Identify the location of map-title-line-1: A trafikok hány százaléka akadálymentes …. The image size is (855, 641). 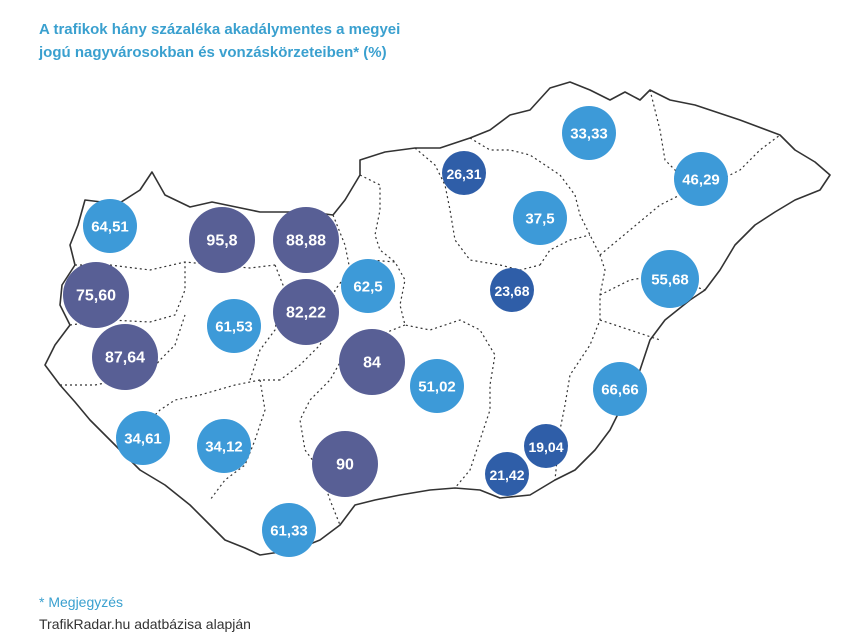
(220, 29).